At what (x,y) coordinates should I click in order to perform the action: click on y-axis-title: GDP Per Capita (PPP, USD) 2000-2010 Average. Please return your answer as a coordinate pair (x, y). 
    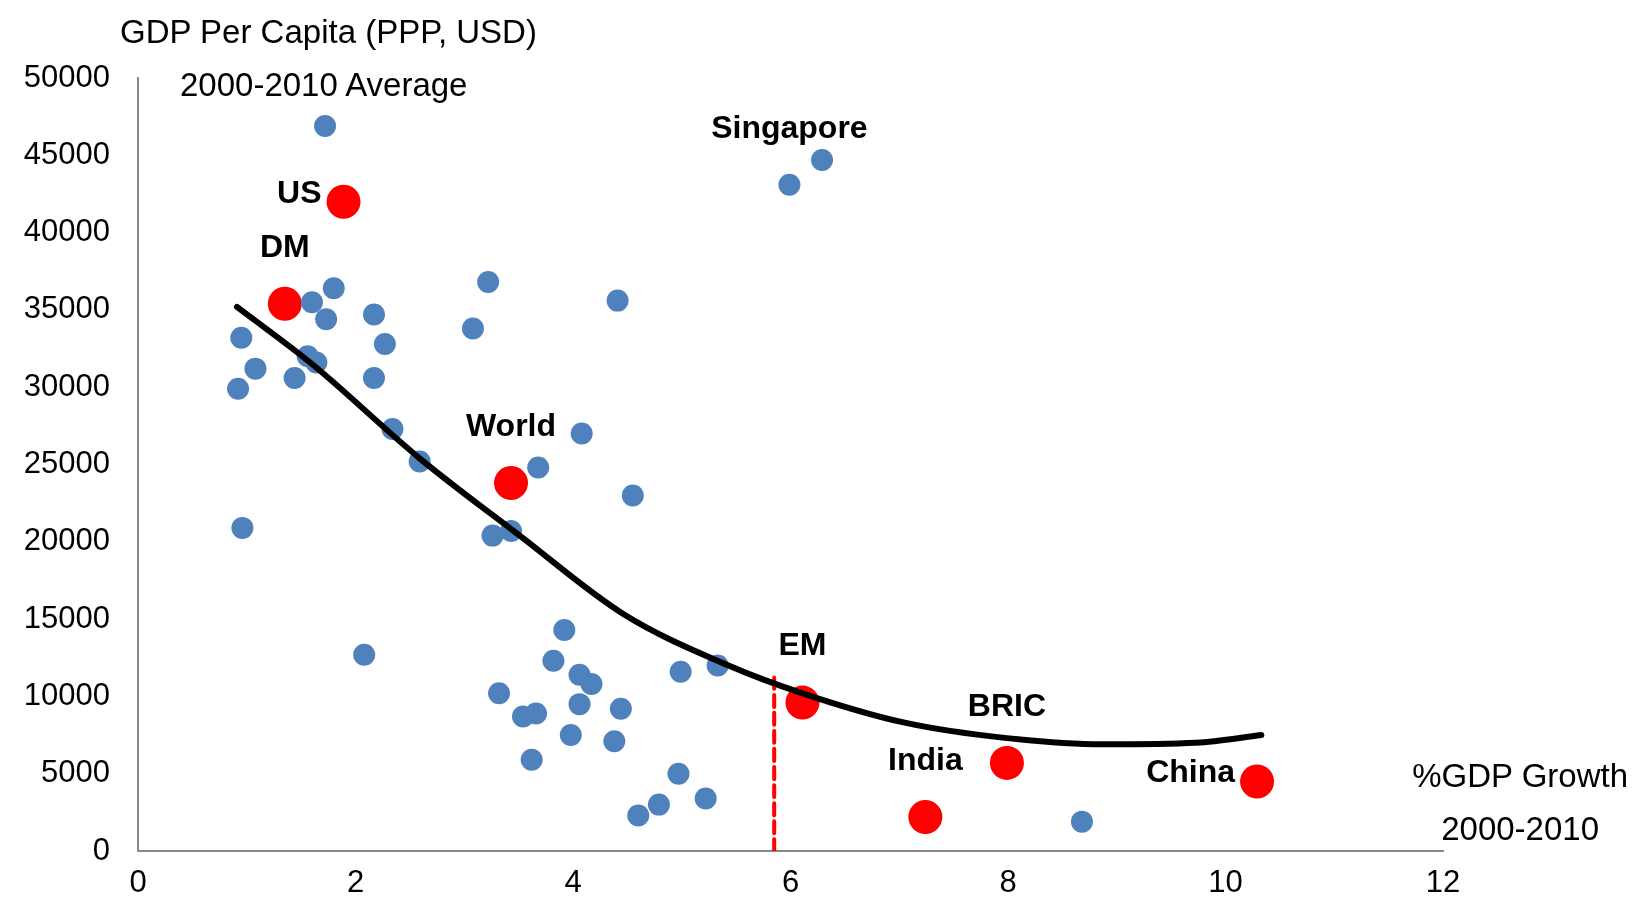
    Looking at the image, I should click on (328, 58).